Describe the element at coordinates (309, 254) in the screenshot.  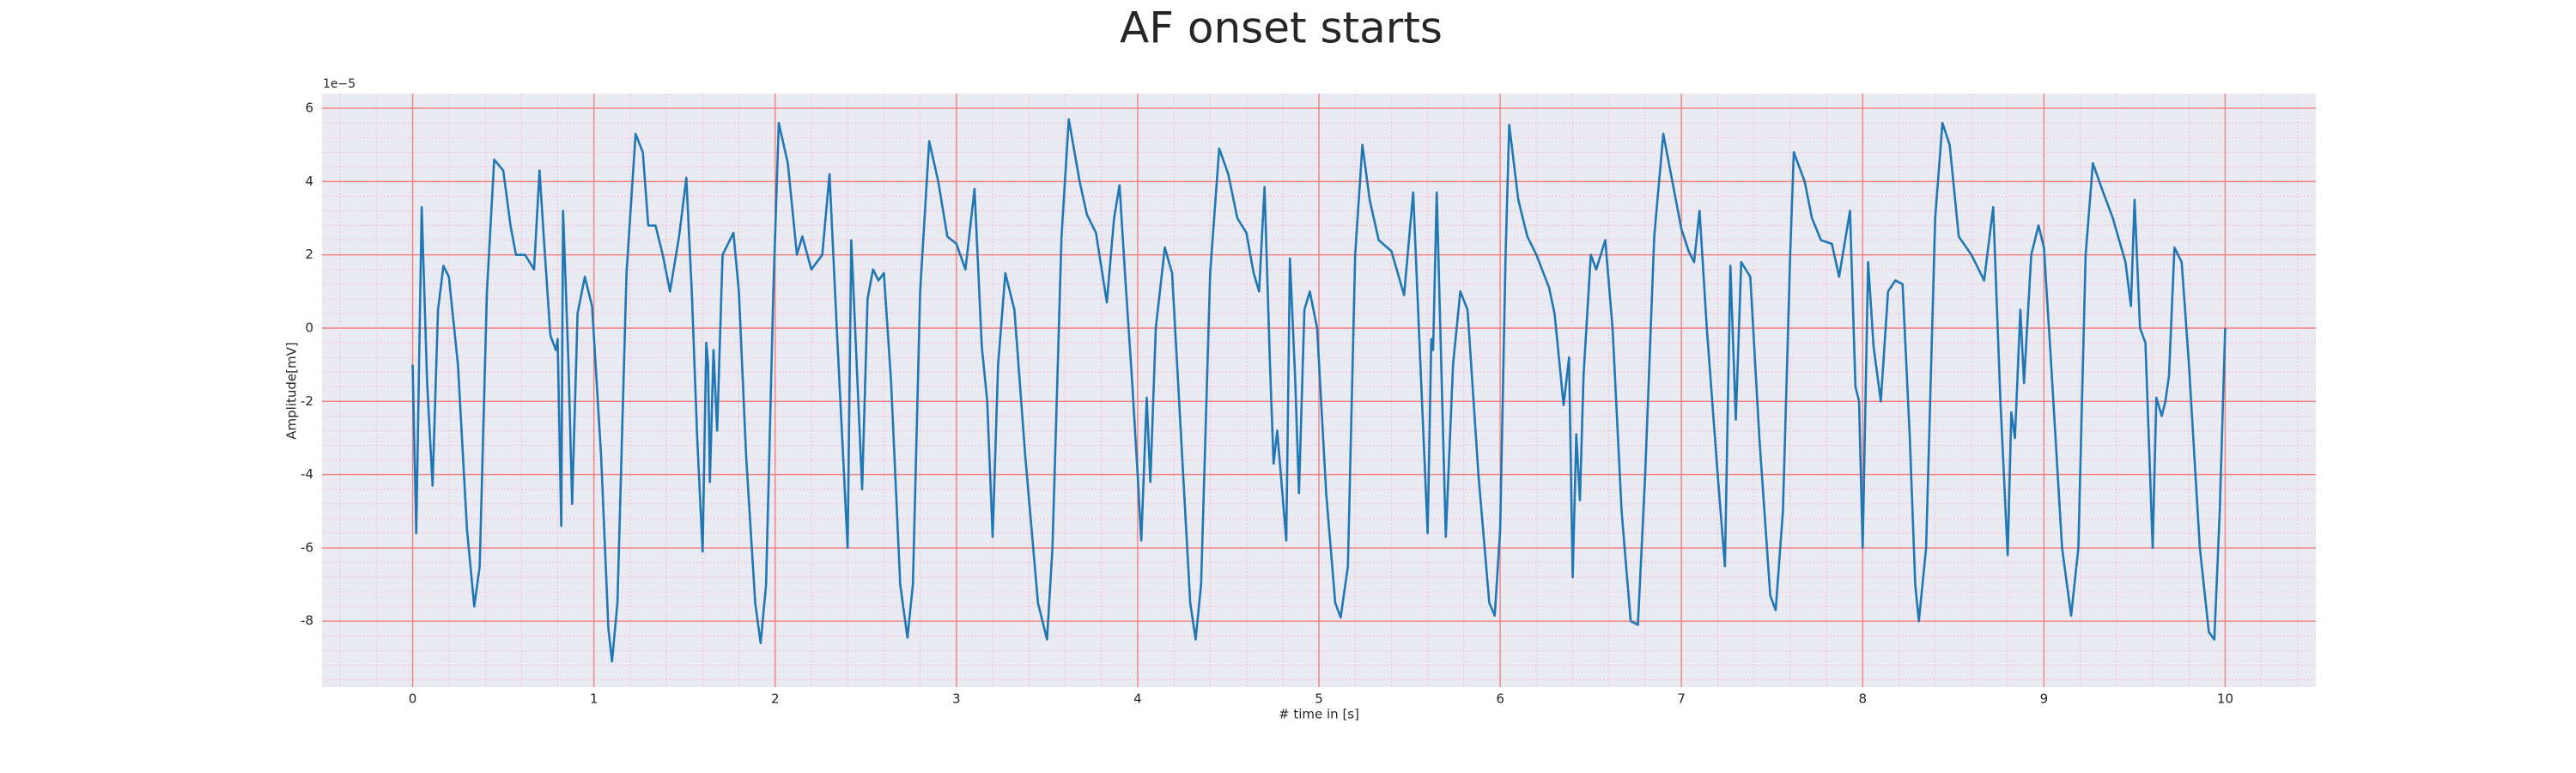
I see `y-tick-label: 2` at that location.